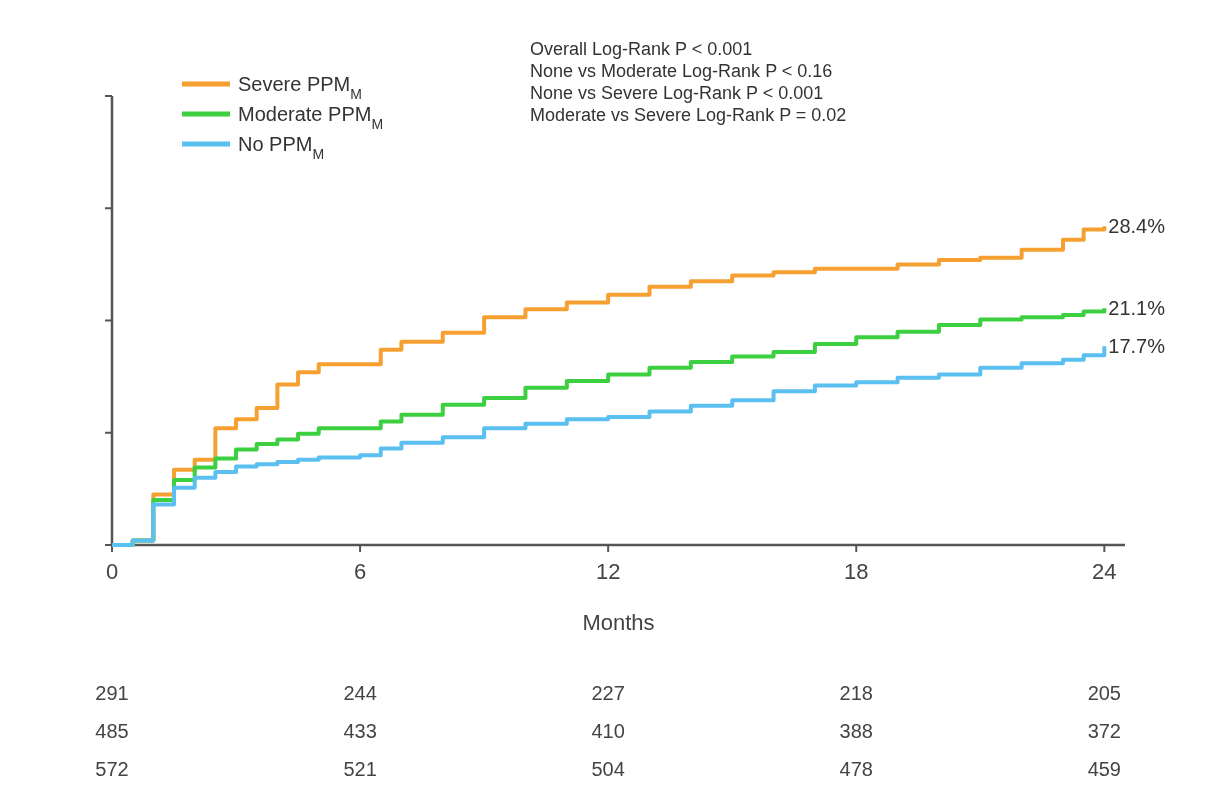  Describe the element at coordinates (112, 571) in the screenshot. I see `x-tick-label: 0` at that location.